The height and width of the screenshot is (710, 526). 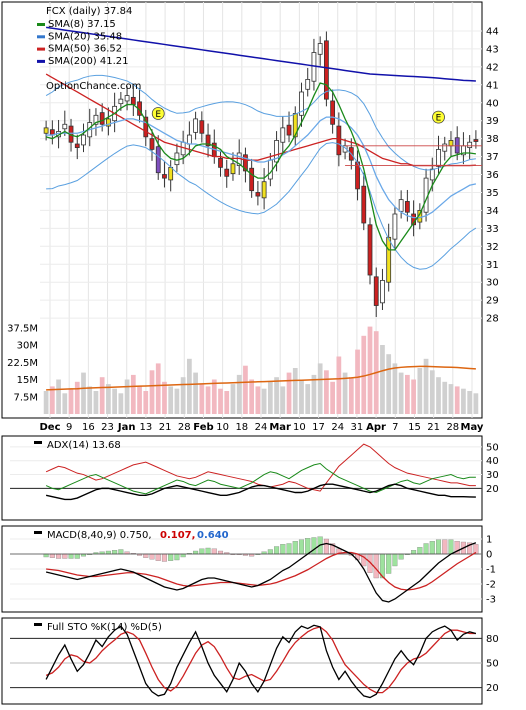 What do you see at coordinates (492, 664) in the screenshot?
I see `sto-tick-label: 50` at bounding box center [492, 664].